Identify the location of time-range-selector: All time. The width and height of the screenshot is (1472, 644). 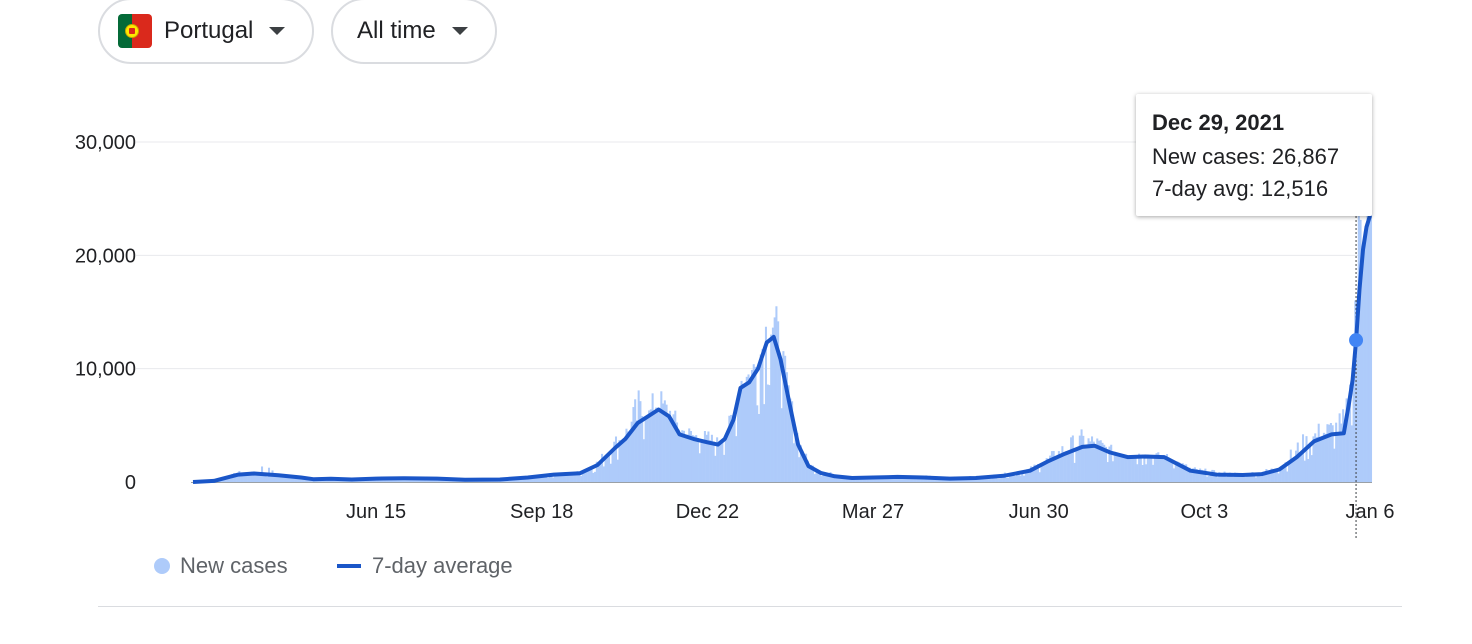
(414, 32).